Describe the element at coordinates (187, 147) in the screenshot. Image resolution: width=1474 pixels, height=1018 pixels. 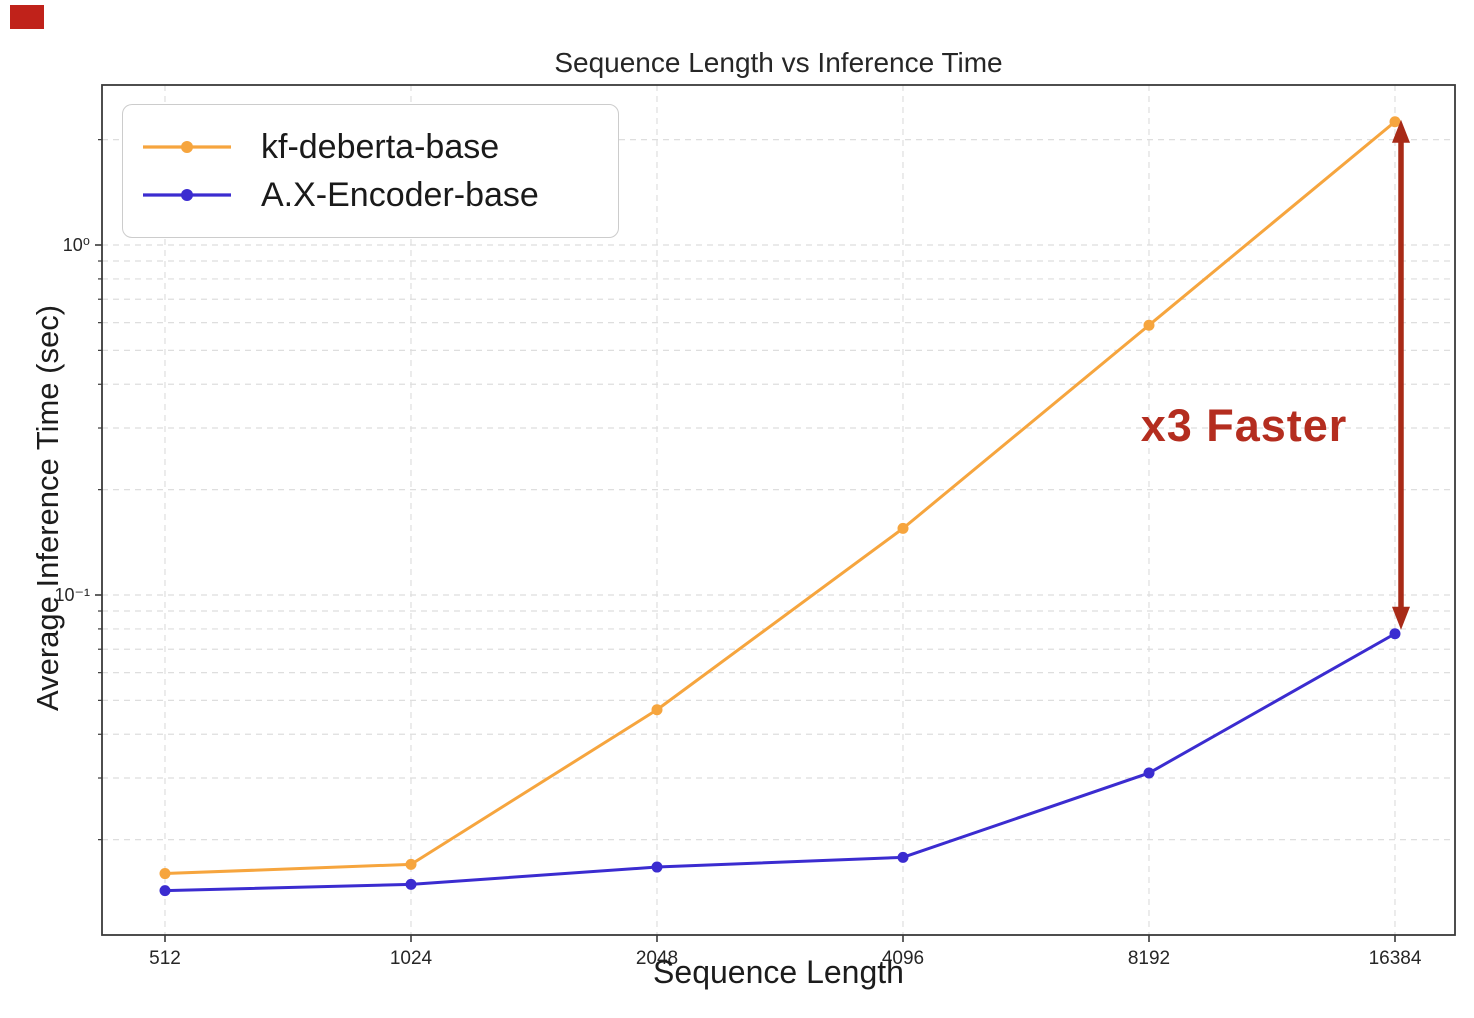
I see `legend-line-orange-icon` at that location.